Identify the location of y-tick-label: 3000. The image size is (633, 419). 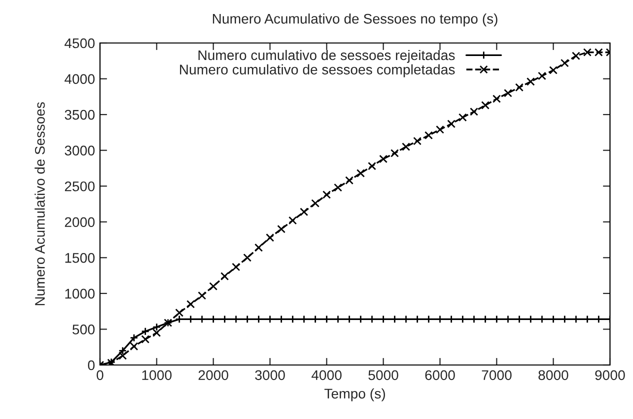
(79, 151).